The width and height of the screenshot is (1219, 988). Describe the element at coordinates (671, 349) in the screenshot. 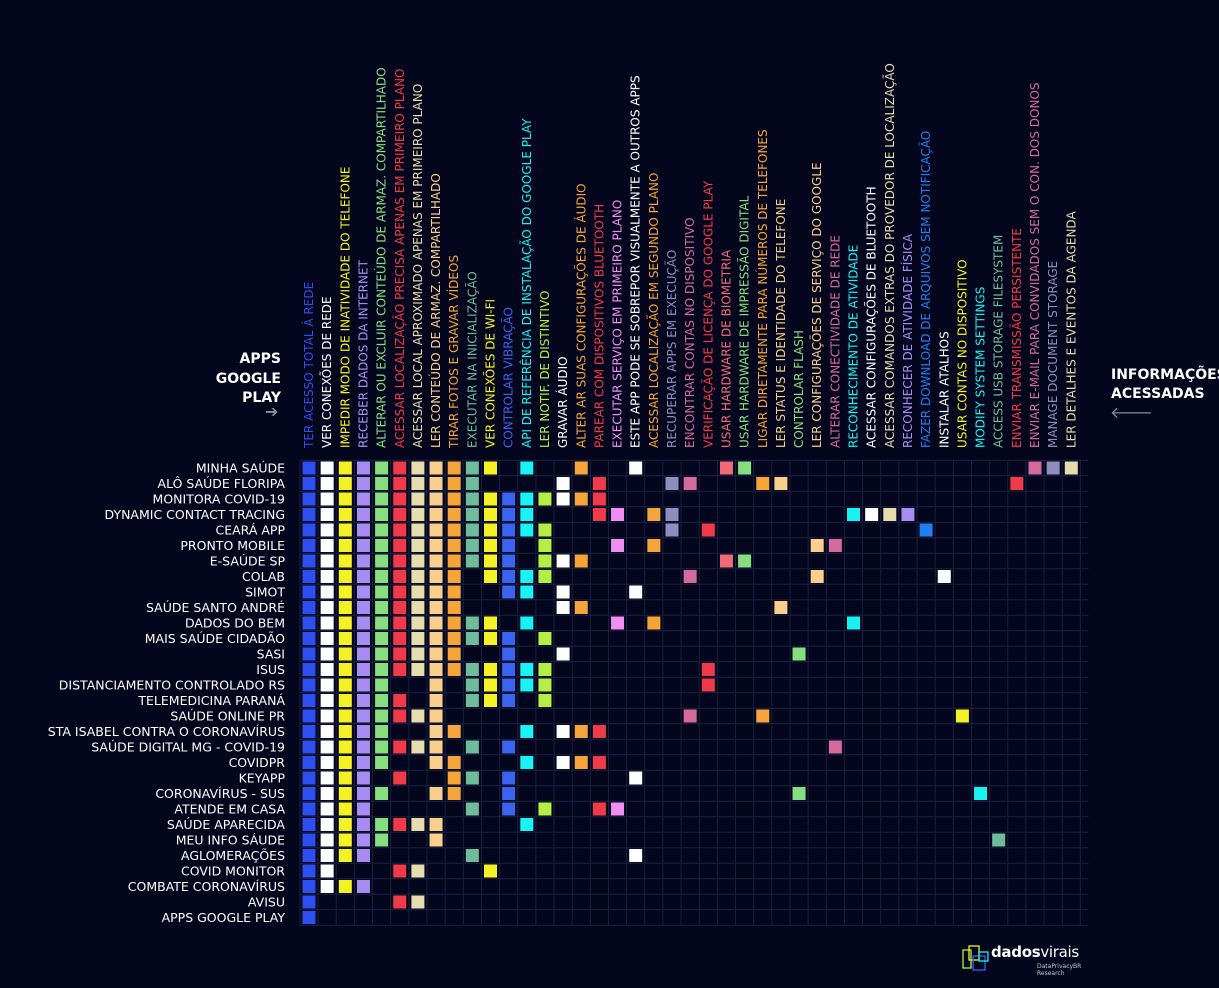

I see `permission-label: RECUPERAR APPS EM EXECUÇÃO` at that location.